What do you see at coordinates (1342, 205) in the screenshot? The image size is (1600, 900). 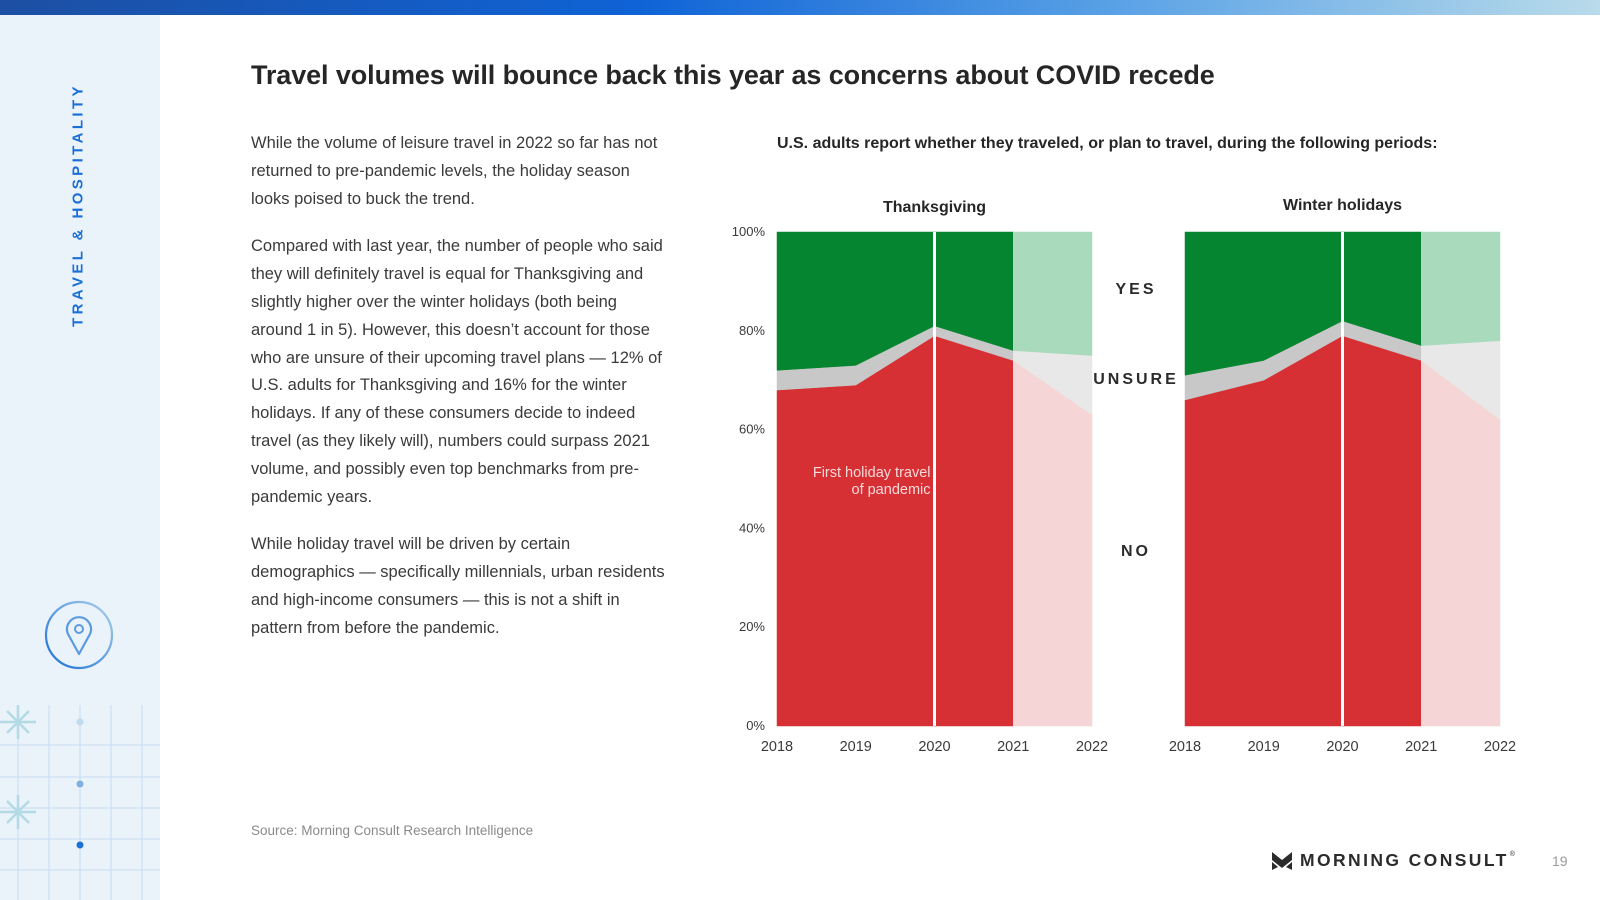 I see `panel-title: Winter holidays` at bounding box center [1342, 205].